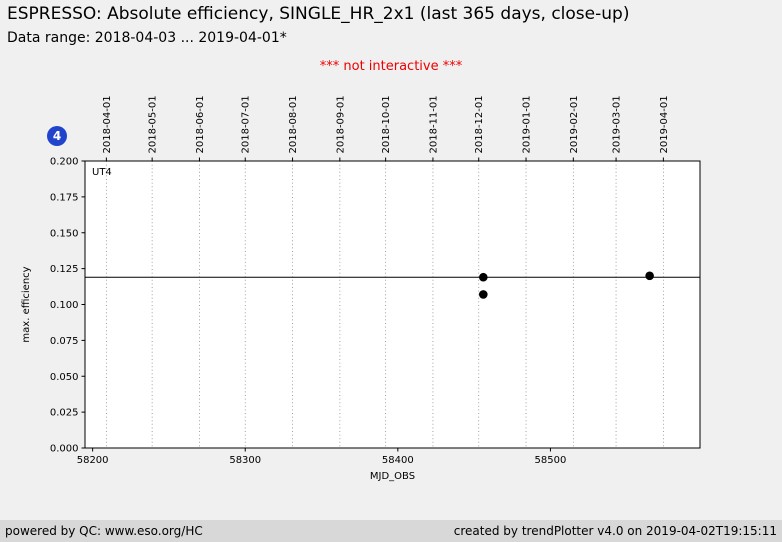 The height and width of the screenshot is (542, 782). What do you see at coordinates (153, 124) in the screenshot?
I see `top-axis-tick-label: 2018-05-01` at bounding box center [153, 124].